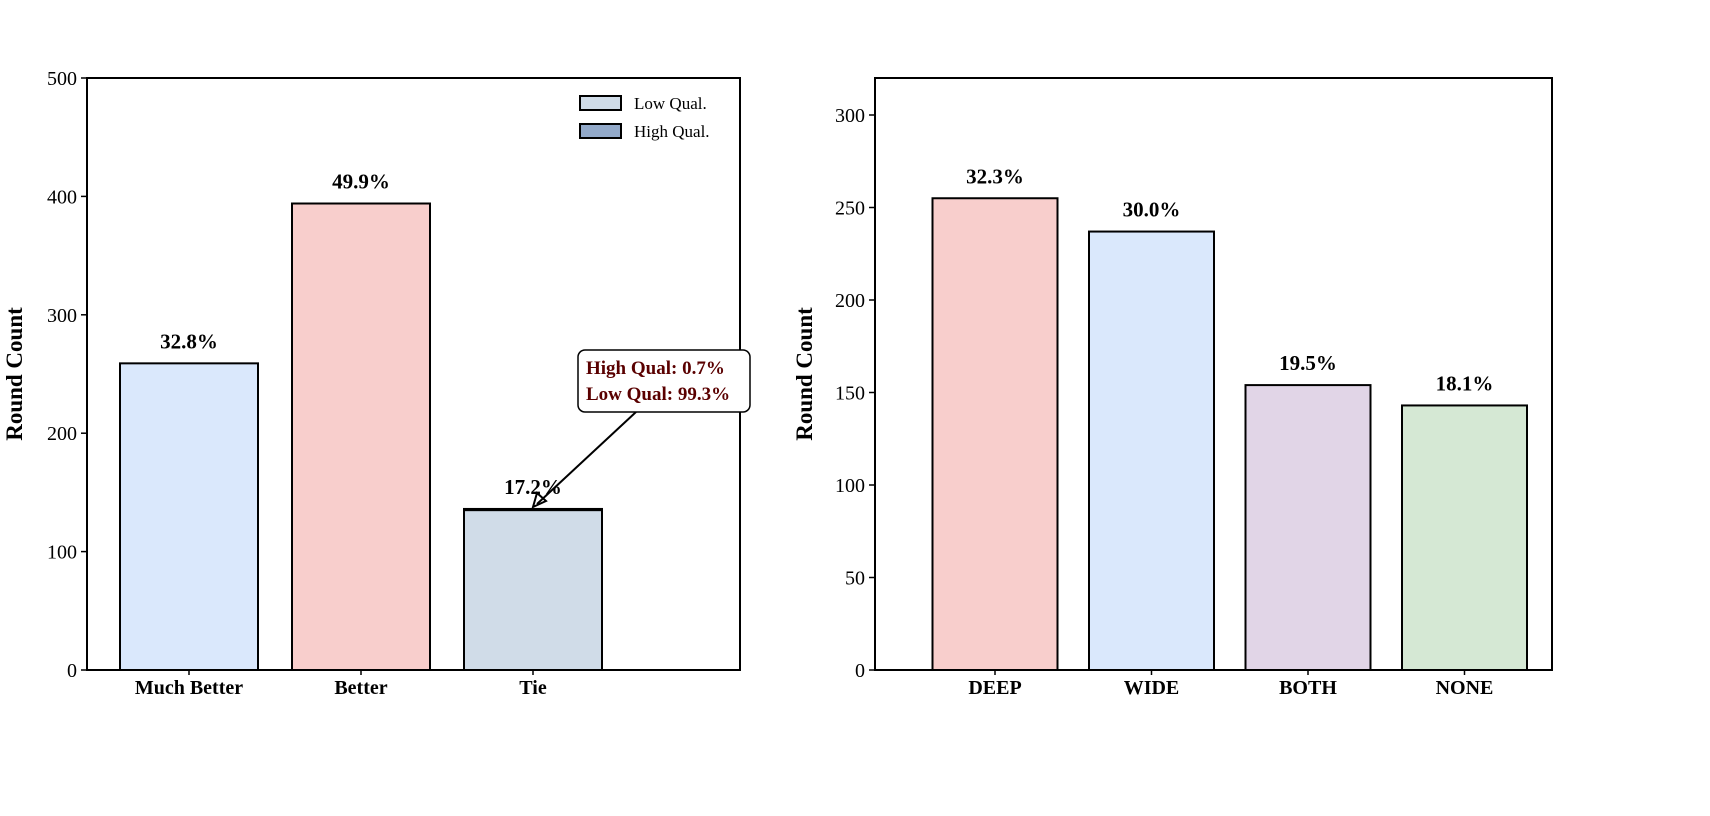 This screenshot has height=816, width=1710. What do you see at coordinates (1152, 688) in the screenshot?
I see `x-tick-label: WIDE` at bounding box center [1152, 688].